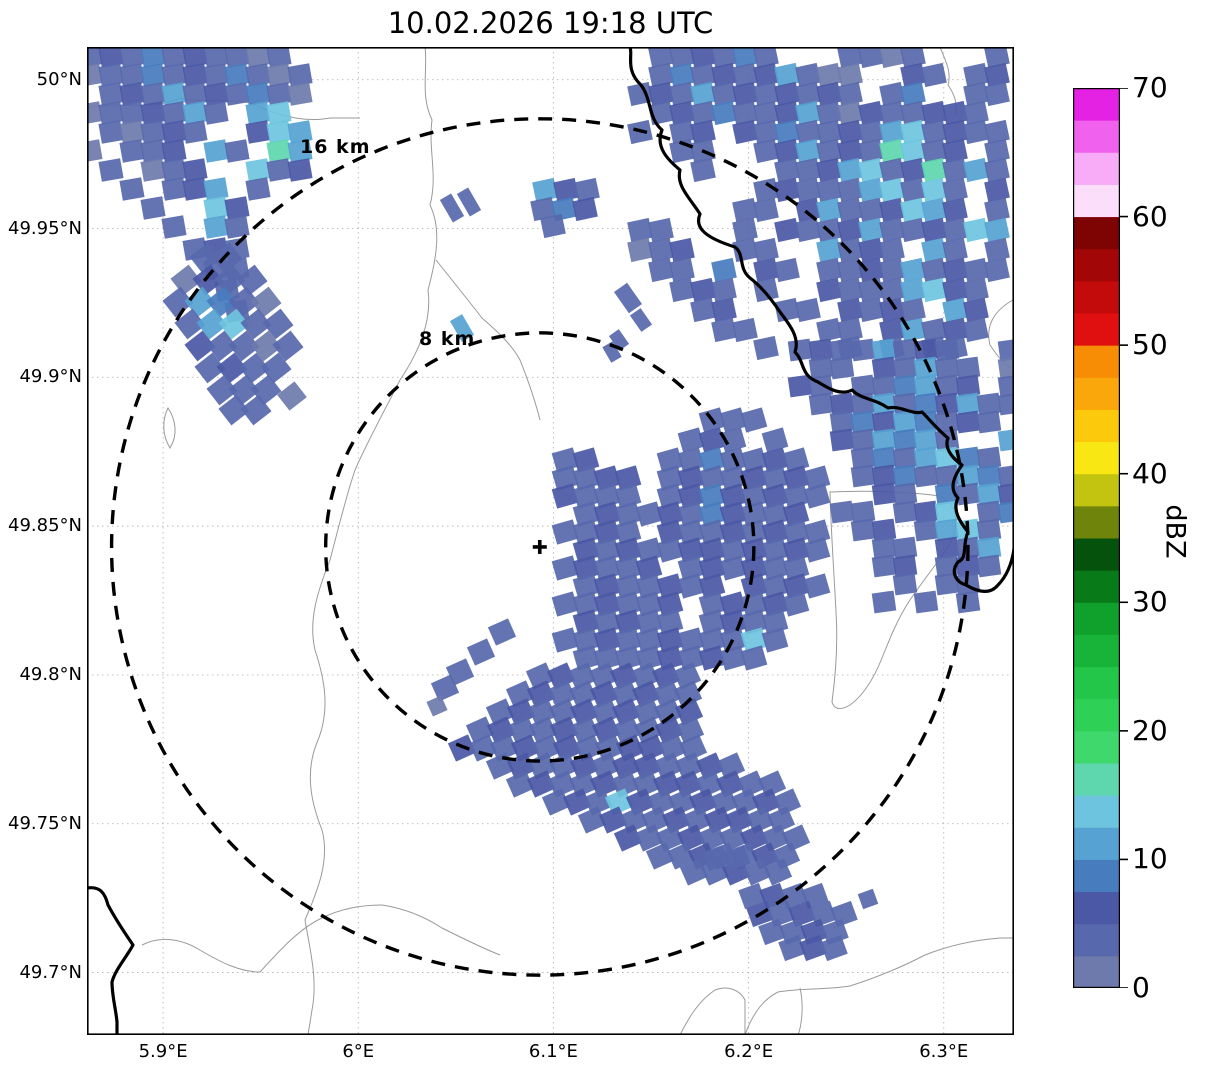  Describe the element at coordinates (553, 1051) in the screenshot. I see `x-tick-label: 6.1°E` at that location.